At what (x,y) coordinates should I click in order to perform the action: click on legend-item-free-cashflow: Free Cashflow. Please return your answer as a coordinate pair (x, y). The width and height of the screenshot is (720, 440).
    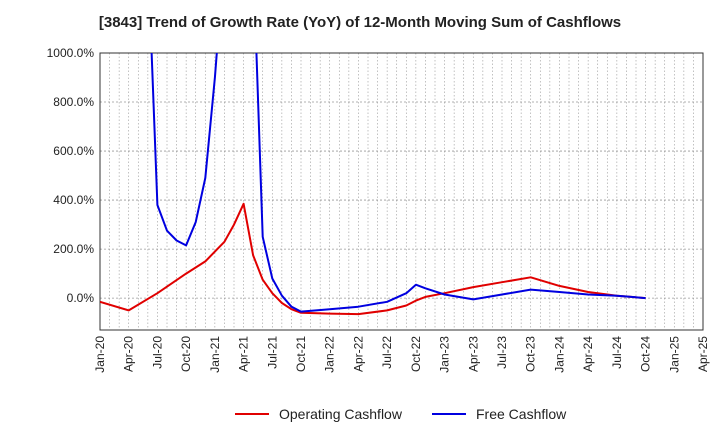
    Looking at the image, I should click on (499, 414).